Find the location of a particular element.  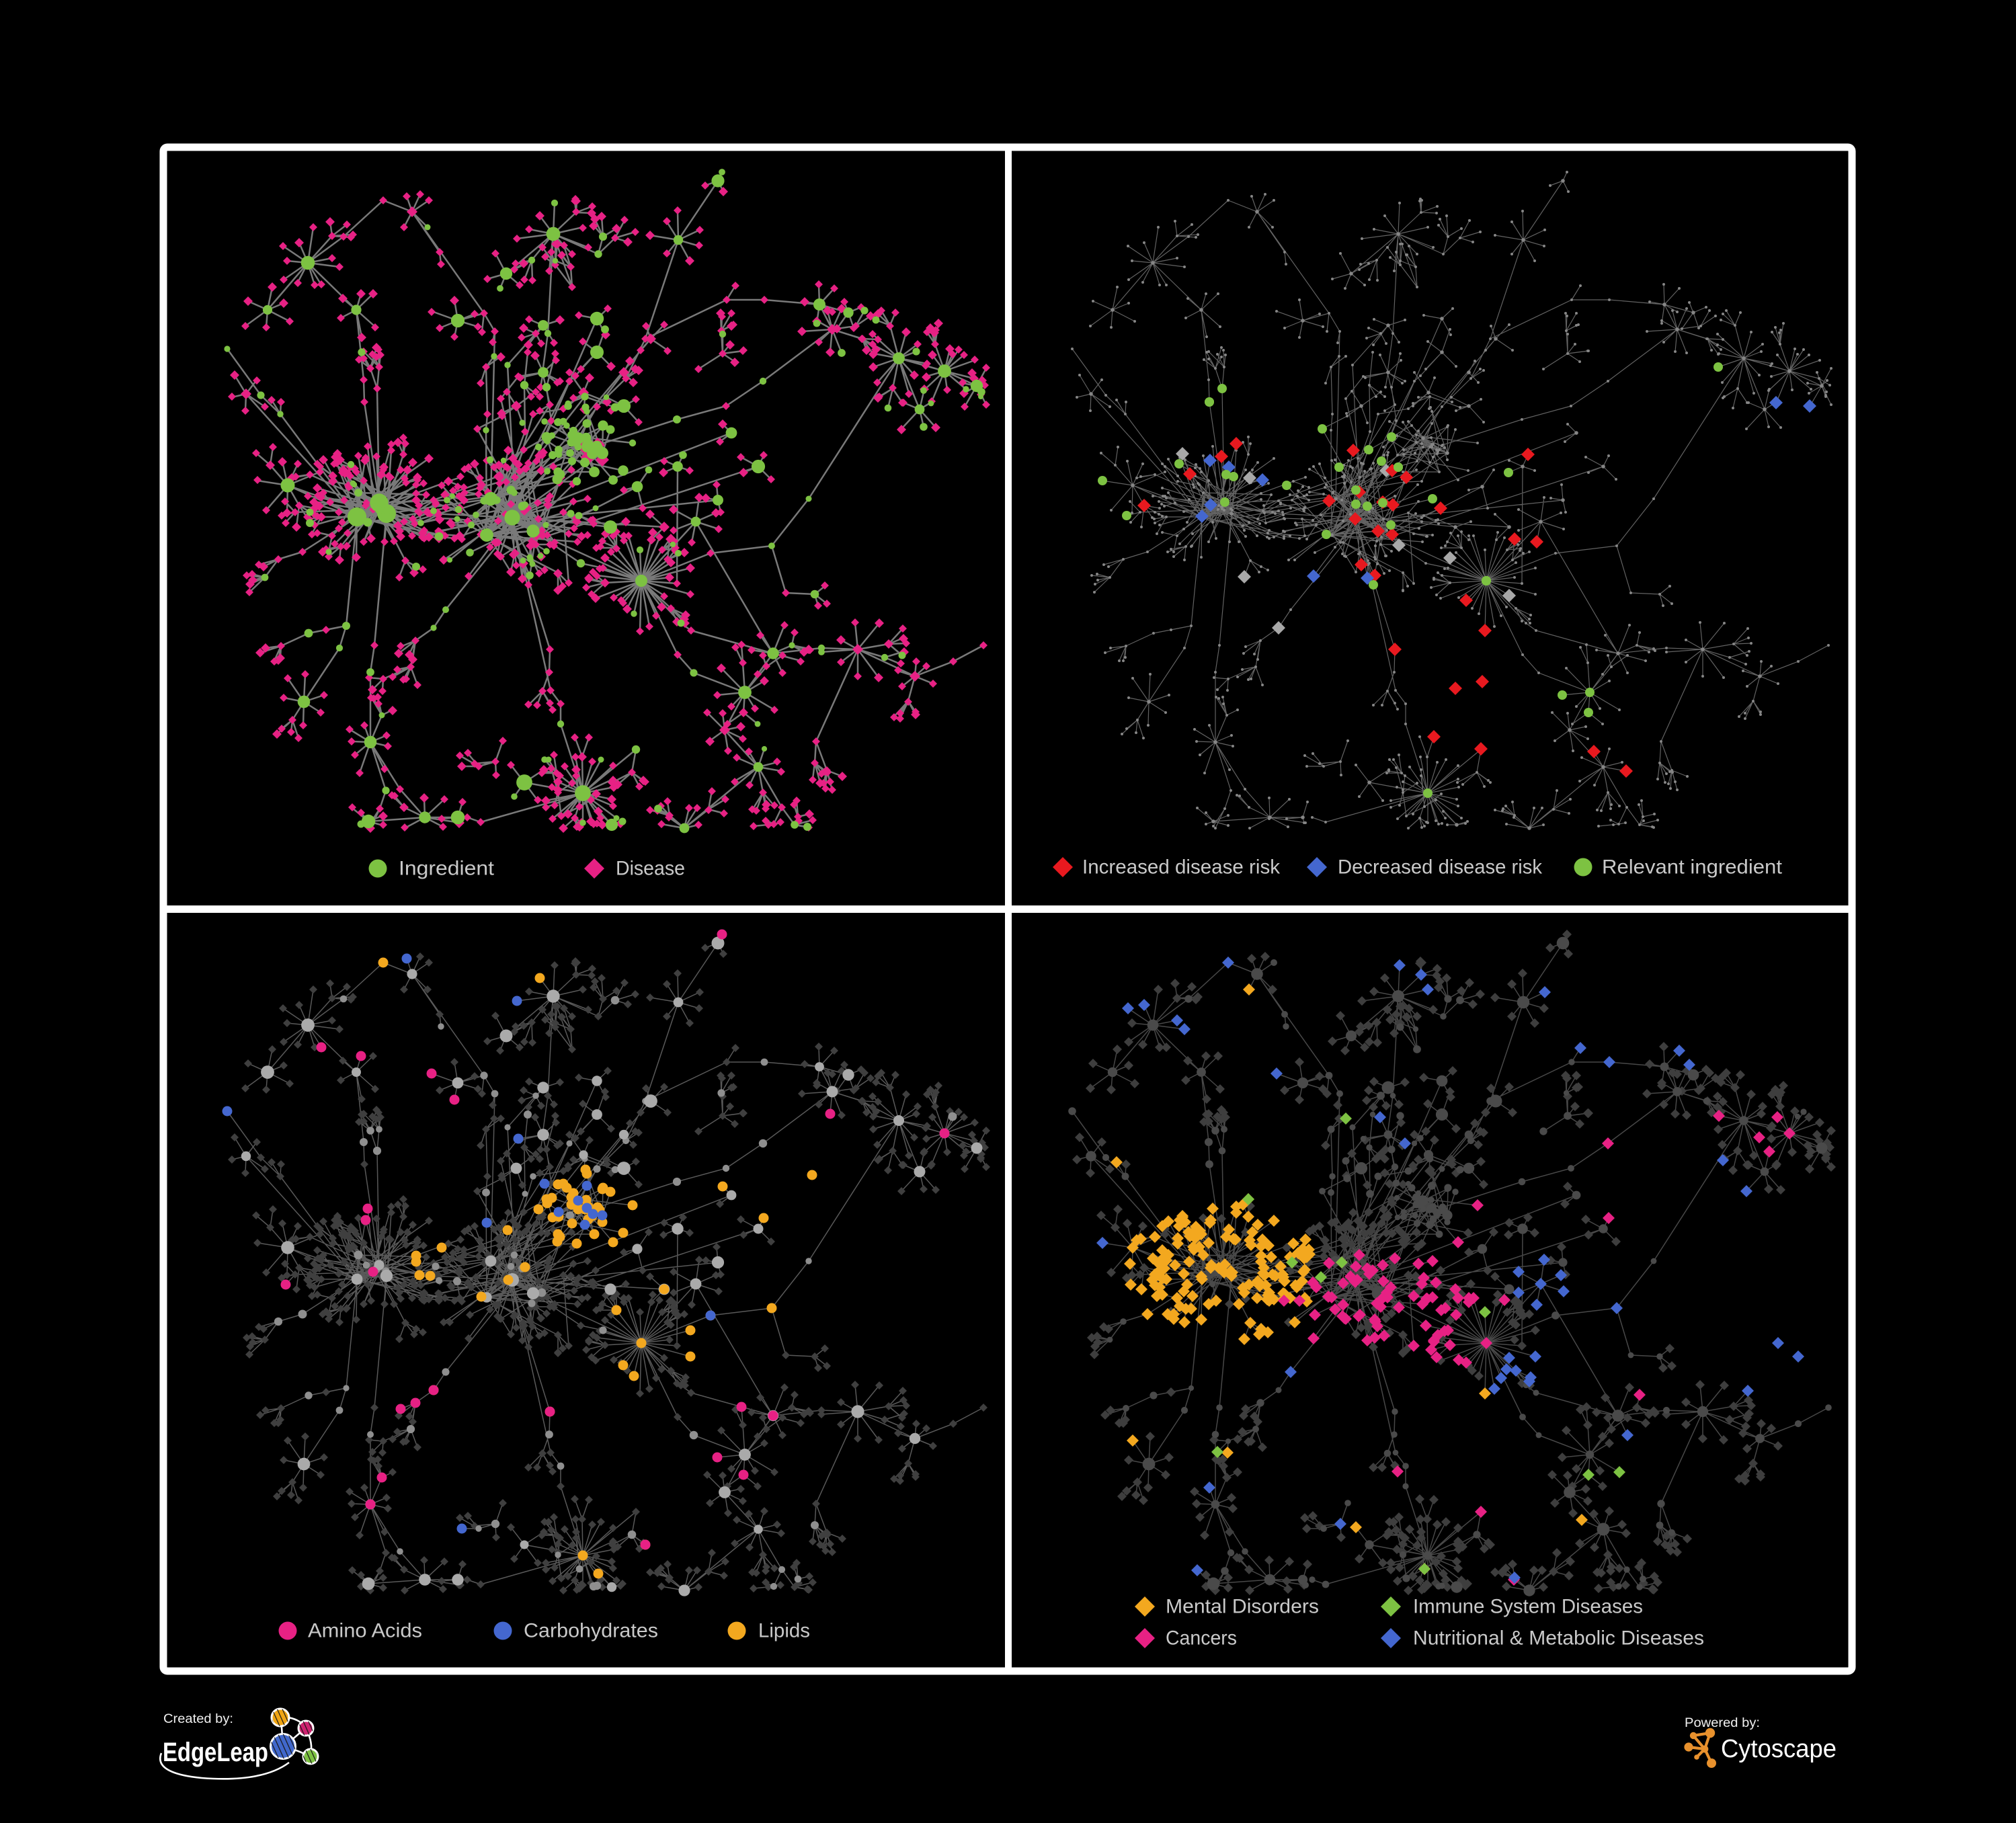

svg-text: Cytoscape is located at coordinates (1779, 1749).